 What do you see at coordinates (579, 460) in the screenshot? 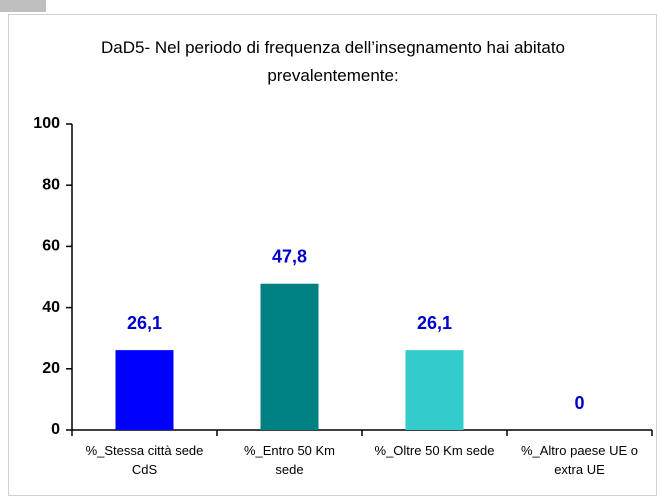
I see `x-tick-label: %_Altro paese UE o extra UE` at bounding box center [579, 460].